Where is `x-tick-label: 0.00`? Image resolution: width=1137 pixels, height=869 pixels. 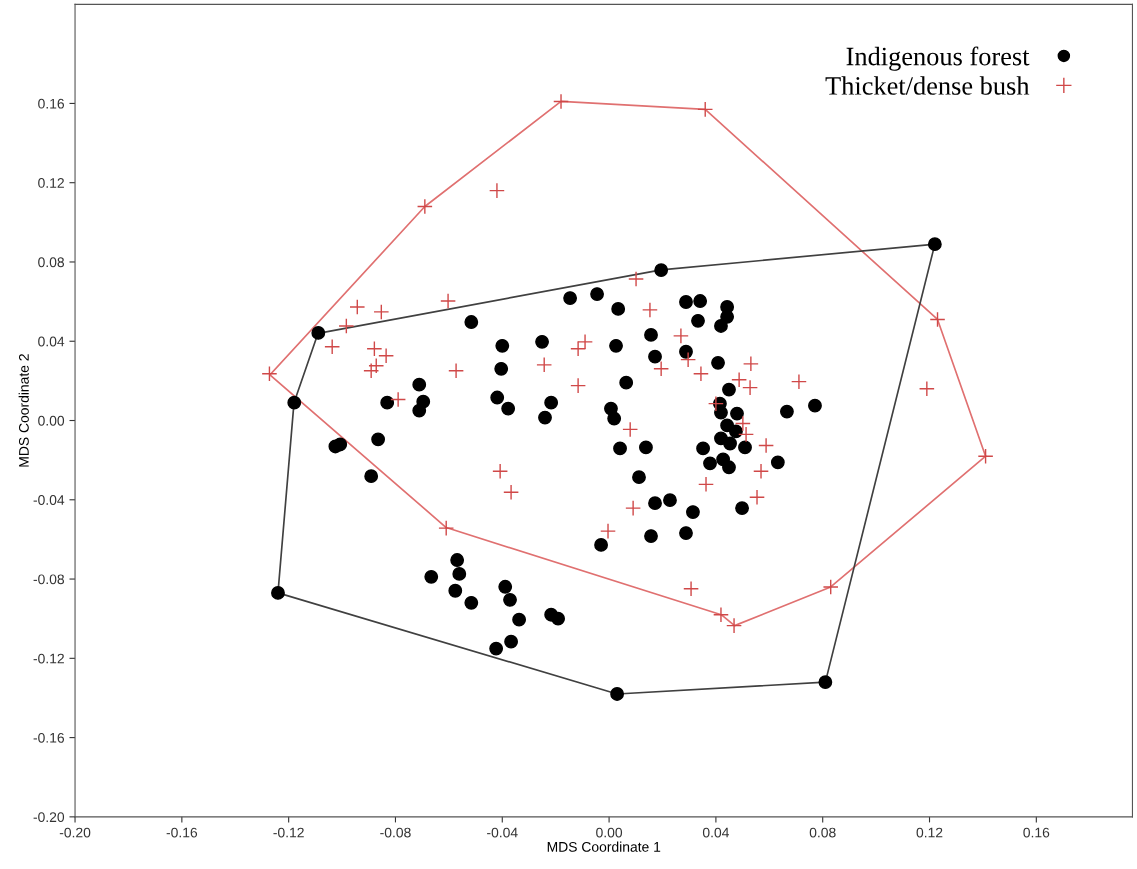
x-tick-label: 0.00 is located at coordinates (609, 832).